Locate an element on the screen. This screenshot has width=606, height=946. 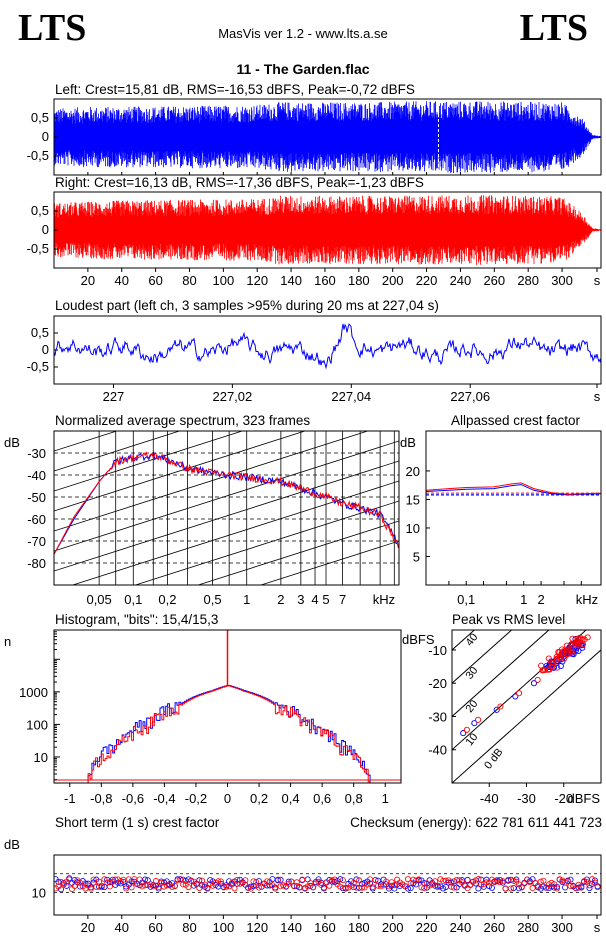
peak-vs-rms-xlabel: dBFS is located at coordinates (583, 798).